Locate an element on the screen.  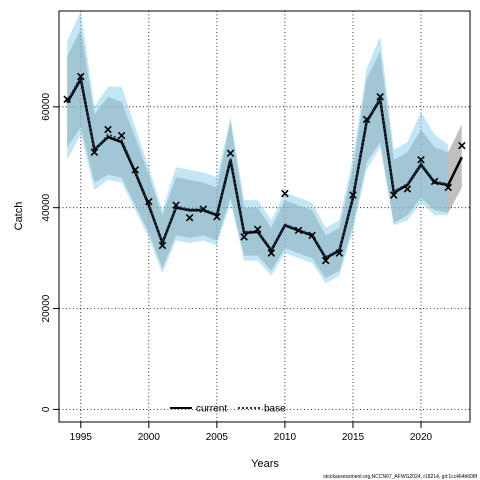
y-axis-title: Catch is located at coordinates (19, 216).